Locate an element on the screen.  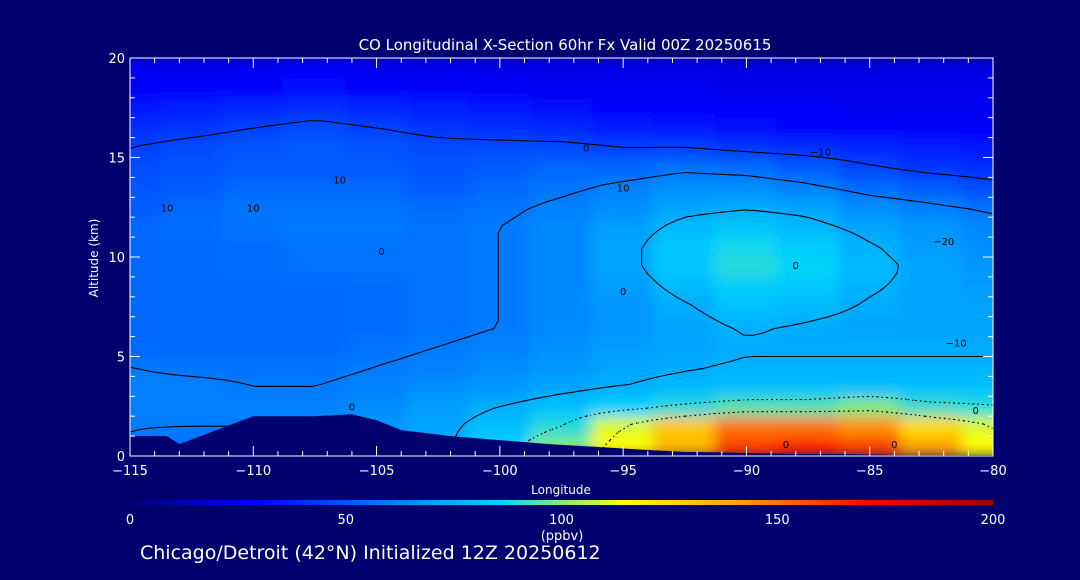
x-tick-label: −110 is located at coordinates (253, 471).